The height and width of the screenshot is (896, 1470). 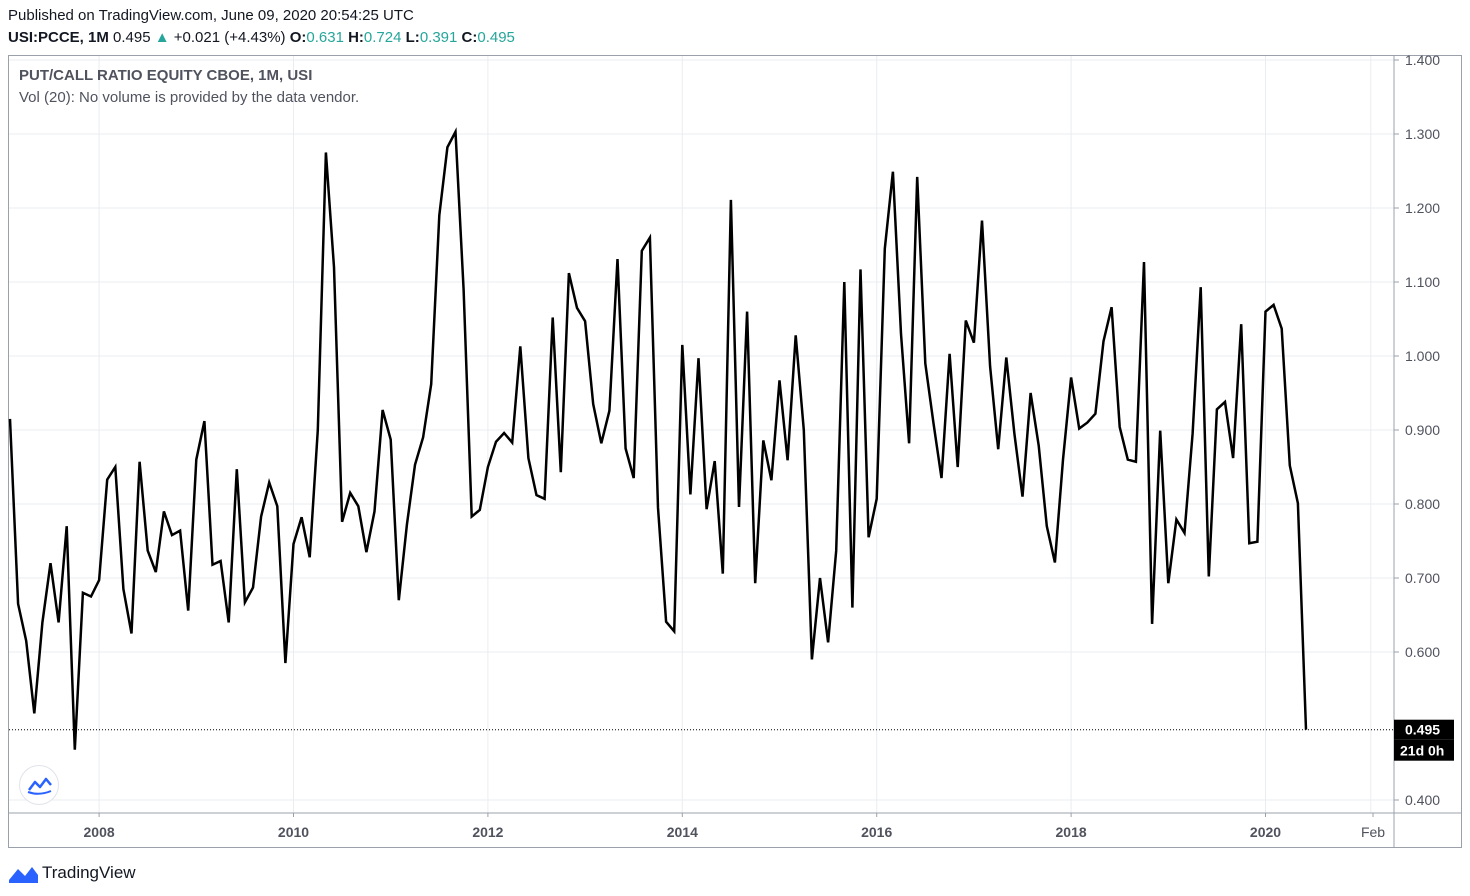 I want to click on tradingview-badge-icon, so click(x=39, y=785).